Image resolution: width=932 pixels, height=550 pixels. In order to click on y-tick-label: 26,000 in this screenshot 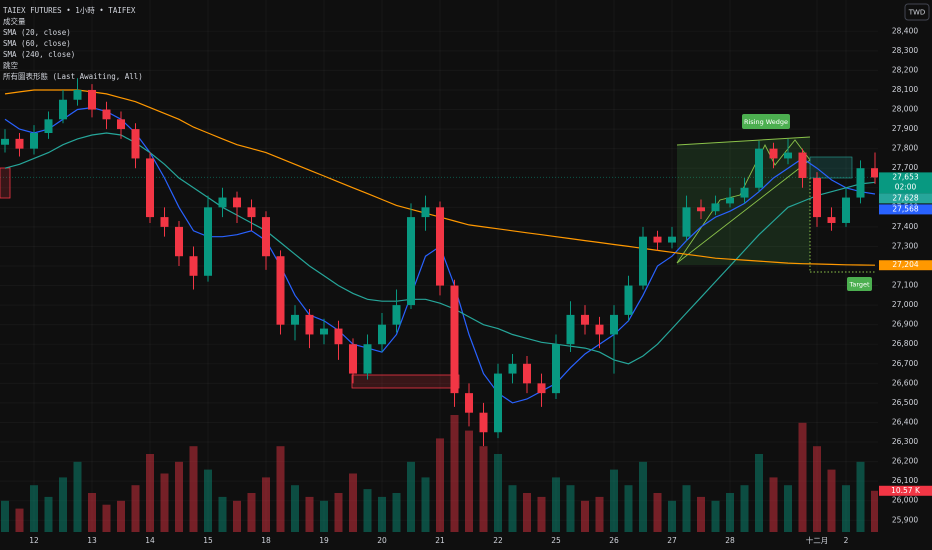, I will do `click(905, 500)`.